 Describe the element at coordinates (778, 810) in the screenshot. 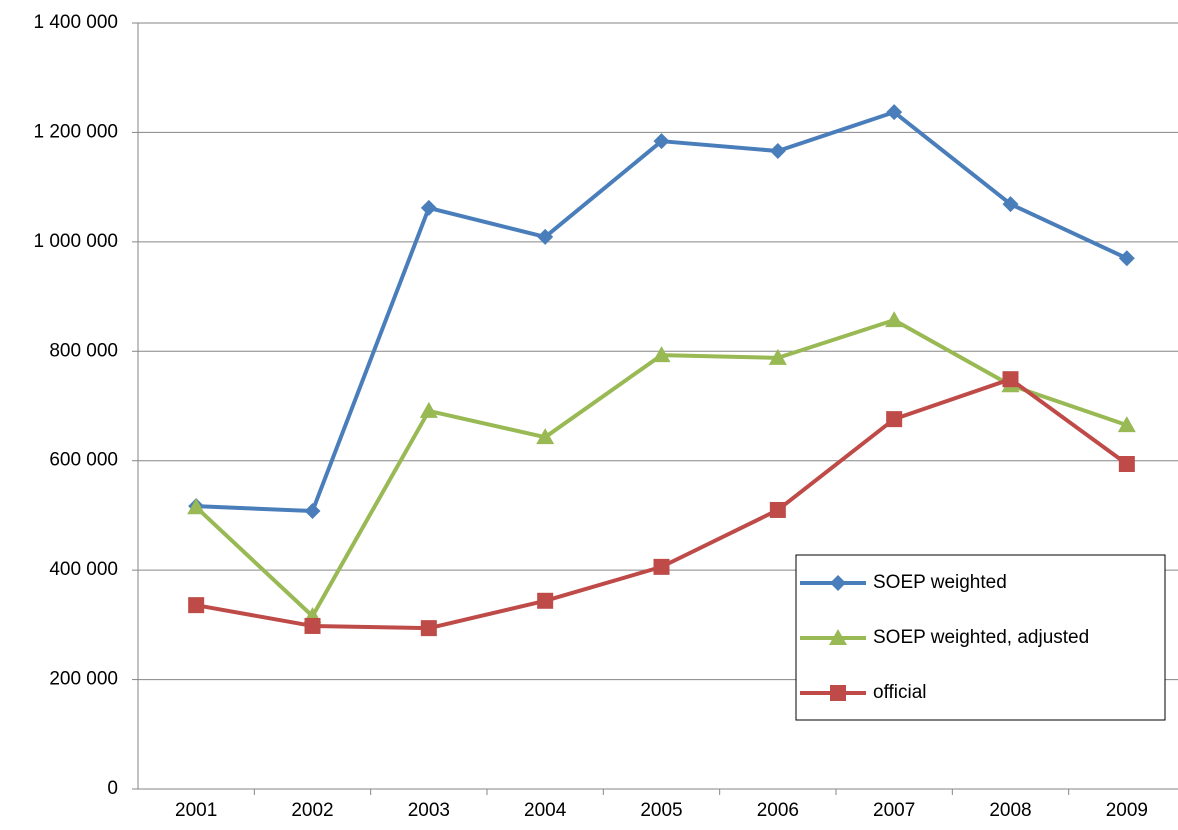

I see `x-tick-label: 2006` at that location.